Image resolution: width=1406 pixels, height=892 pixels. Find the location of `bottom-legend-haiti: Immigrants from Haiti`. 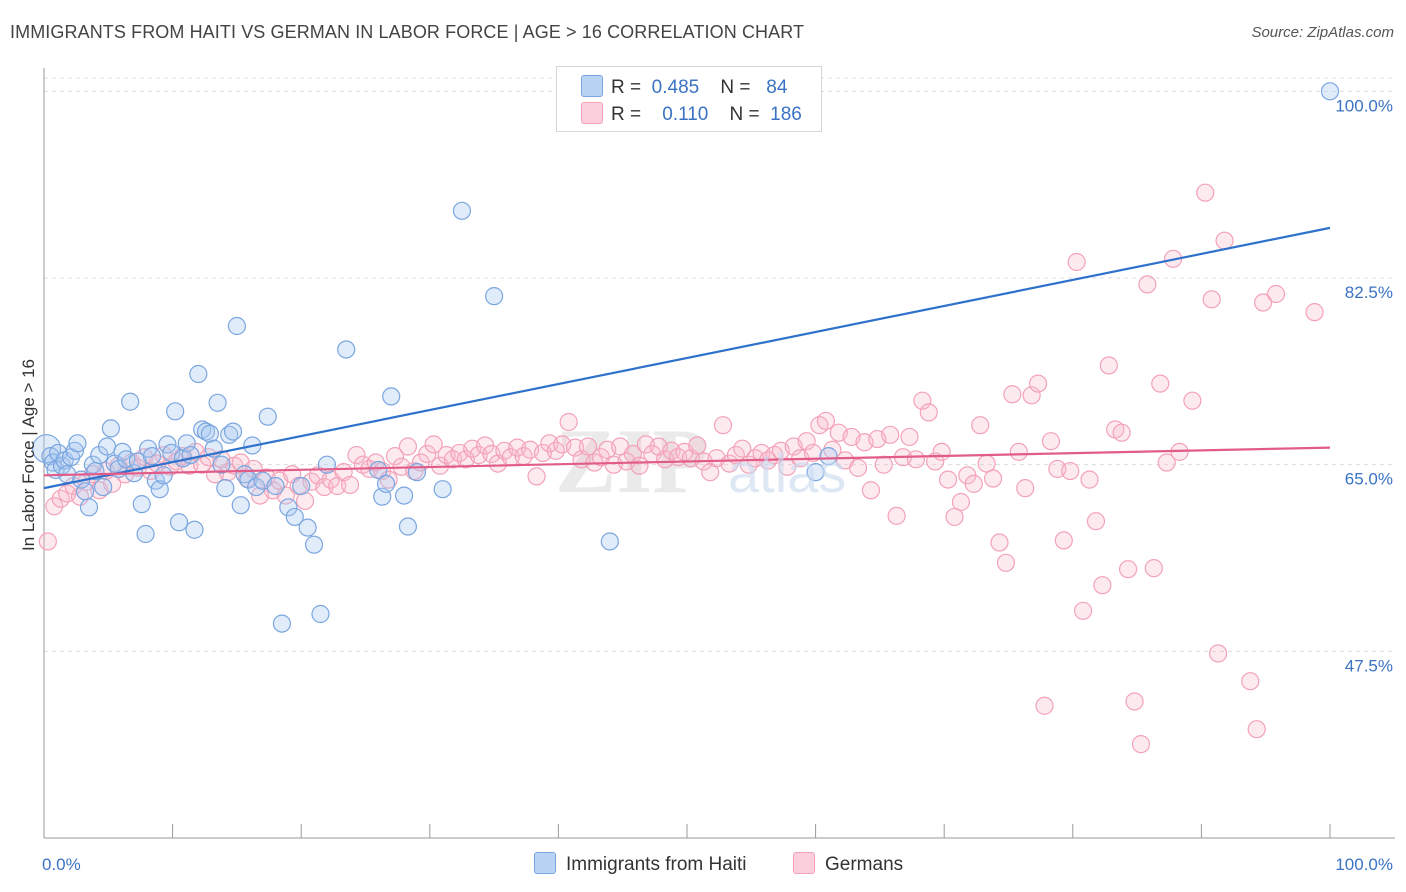

bottom-legend-haiti: Immigrants from Haiti is located at coordinates (640, 864).